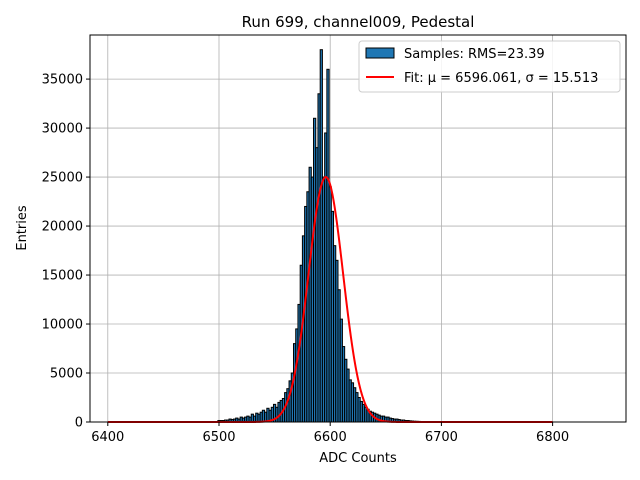 The height and width of the screenshot is (480, 640). I want to click on y-tick-label: 10000, so click(62, 325).